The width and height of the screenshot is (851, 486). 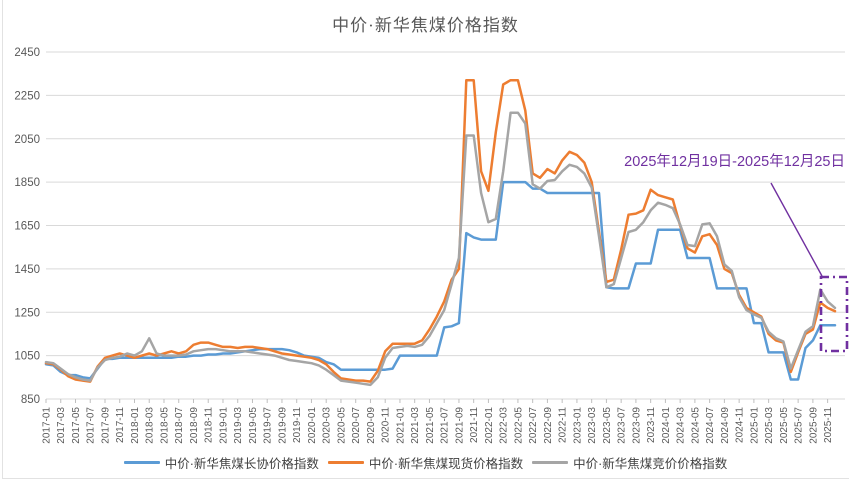 I want to click on x-tick-label: 2023-03, so click(x=592, y=425).